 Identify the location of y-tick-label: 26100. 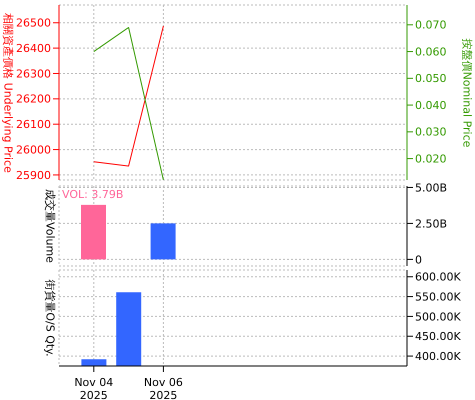
(33, 125).